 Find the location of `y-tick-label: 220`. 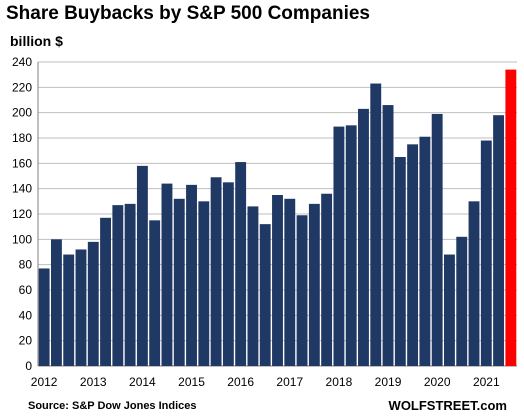

y-tick-label: 220 is located at coordinates (22, 87).